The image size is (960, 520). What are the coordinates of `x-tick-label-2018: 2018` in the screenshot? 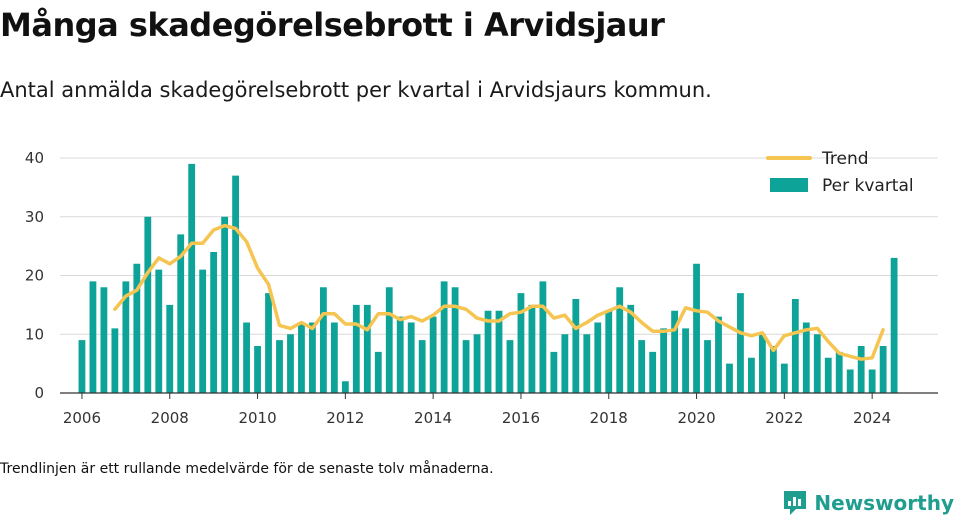 It's located at (609, 418).